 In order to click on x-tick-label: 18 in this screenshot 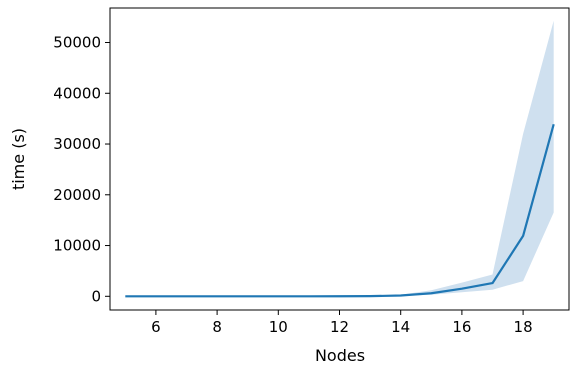, I will do `click(523, 327)`.